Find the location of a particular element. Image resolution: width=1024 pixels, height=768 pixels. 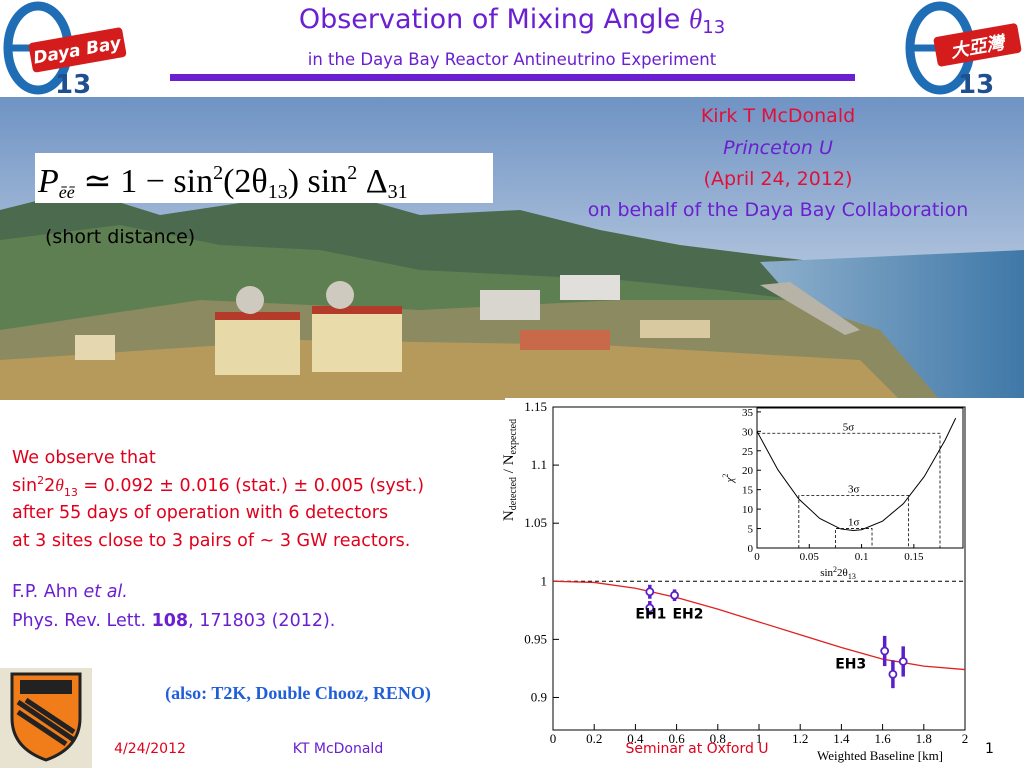

formula-part: 31 is located at coordinates (398, 192).